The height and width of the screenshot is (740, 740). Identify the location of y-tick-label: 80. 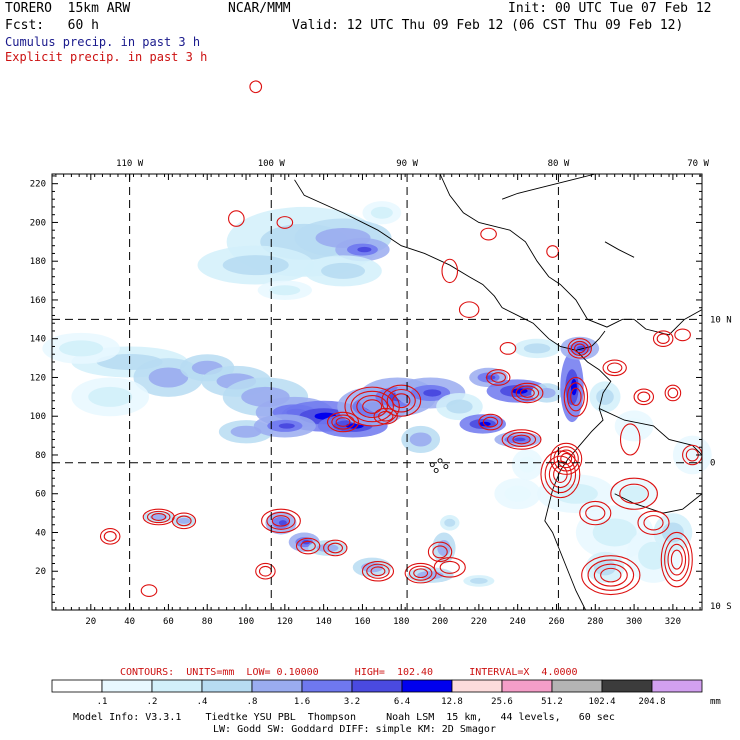
(40, 456).